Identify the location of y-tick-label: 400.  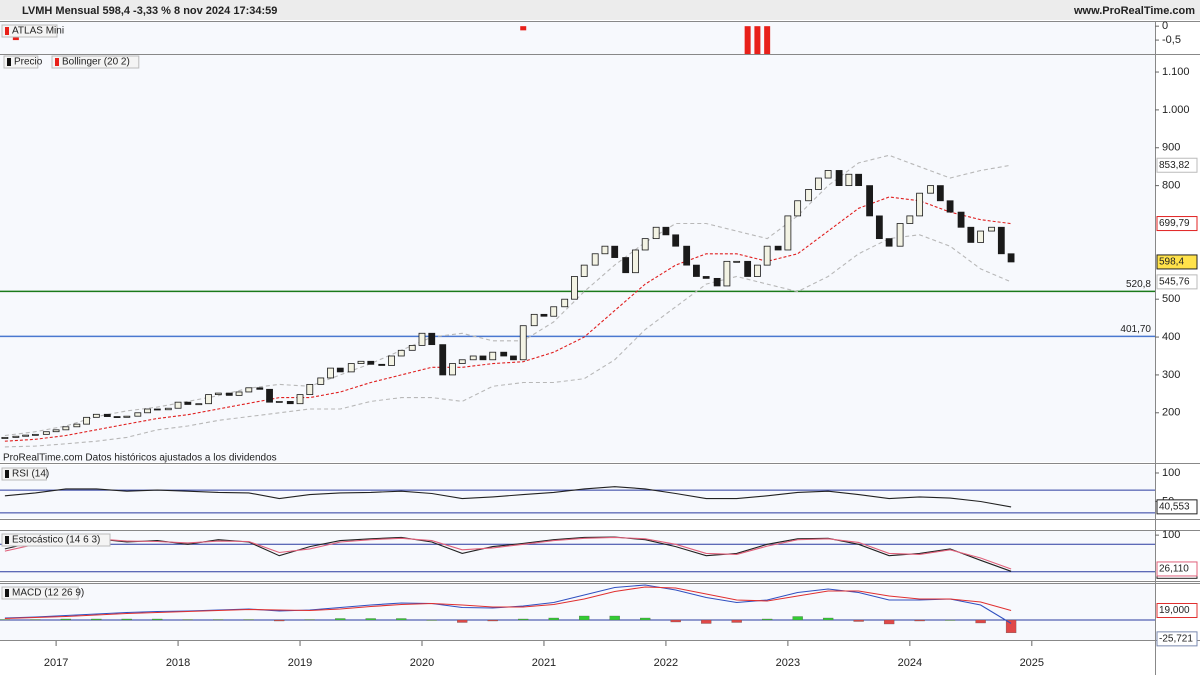
(1171, 337).